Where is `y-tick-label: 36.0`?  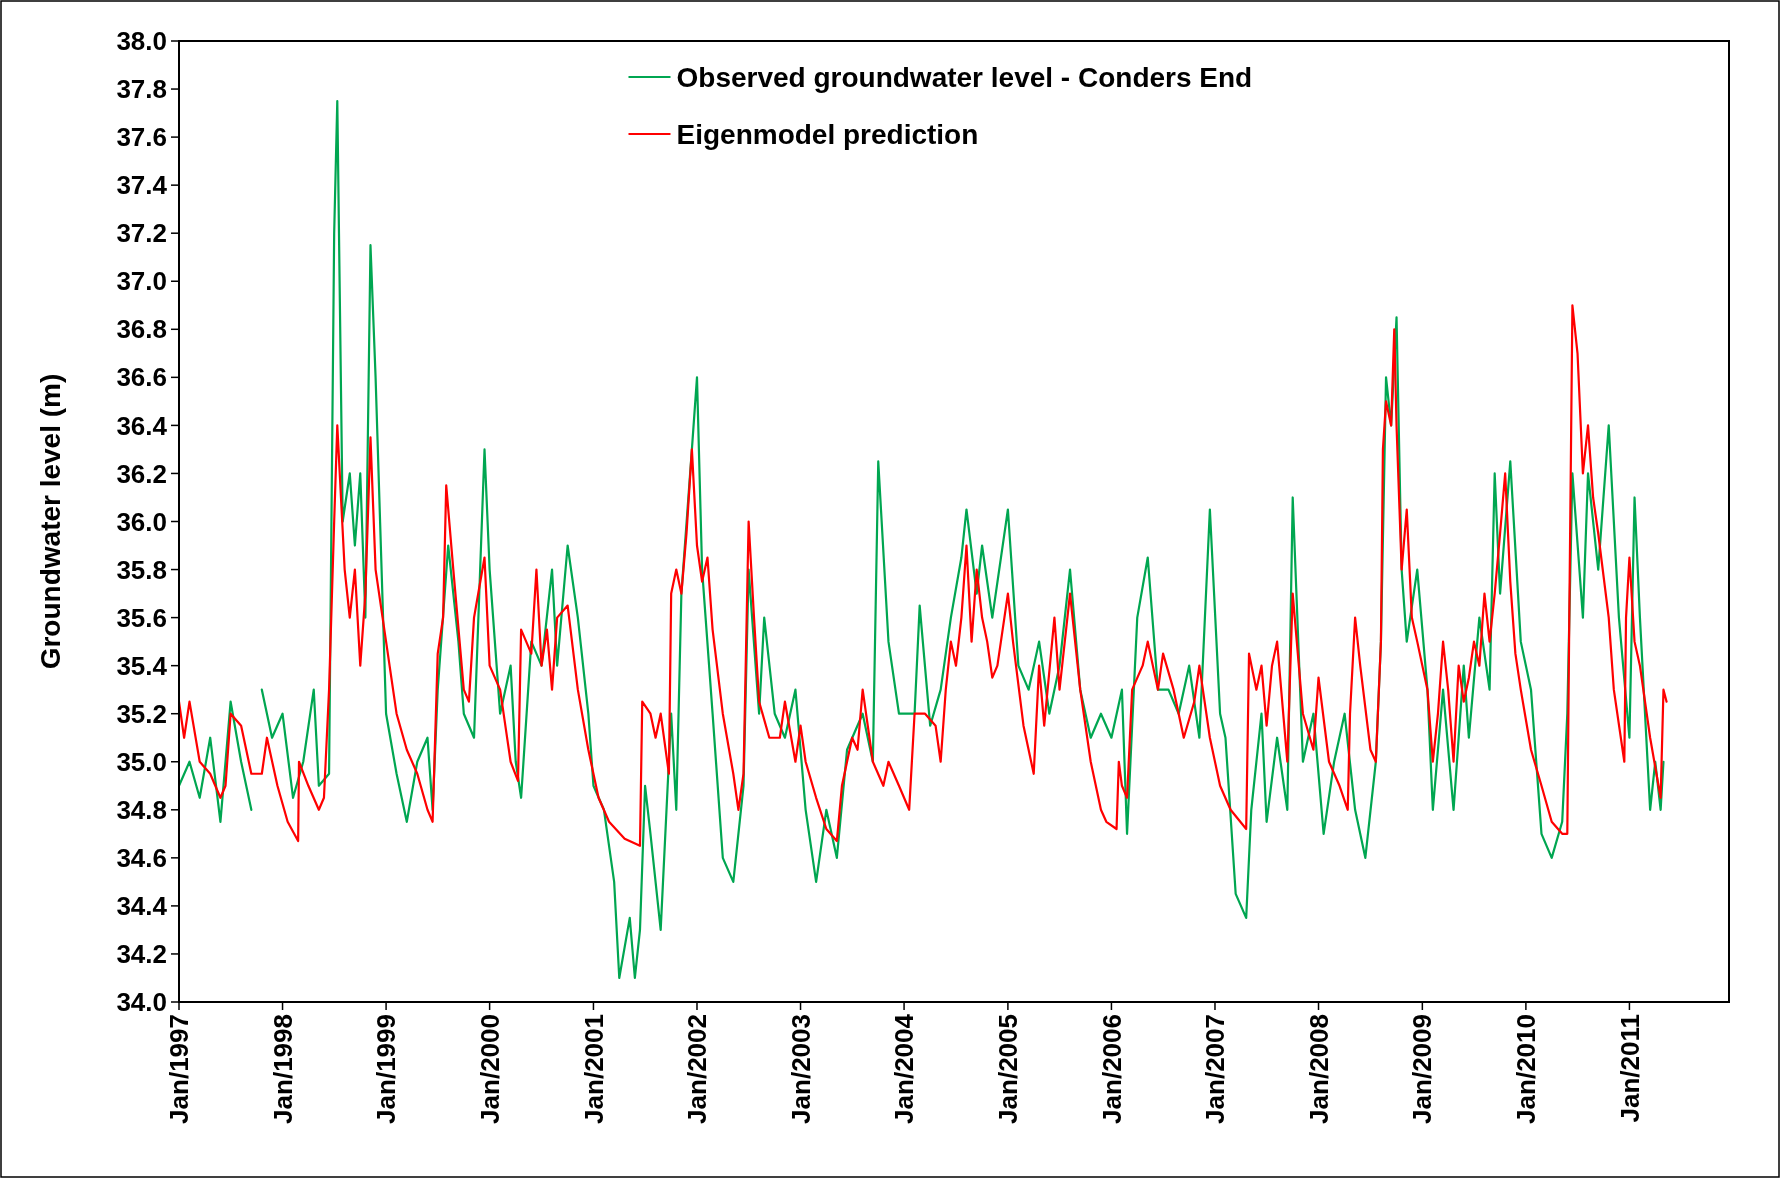
y-tick-label: 36.0 is located at coordinates (141, 521).